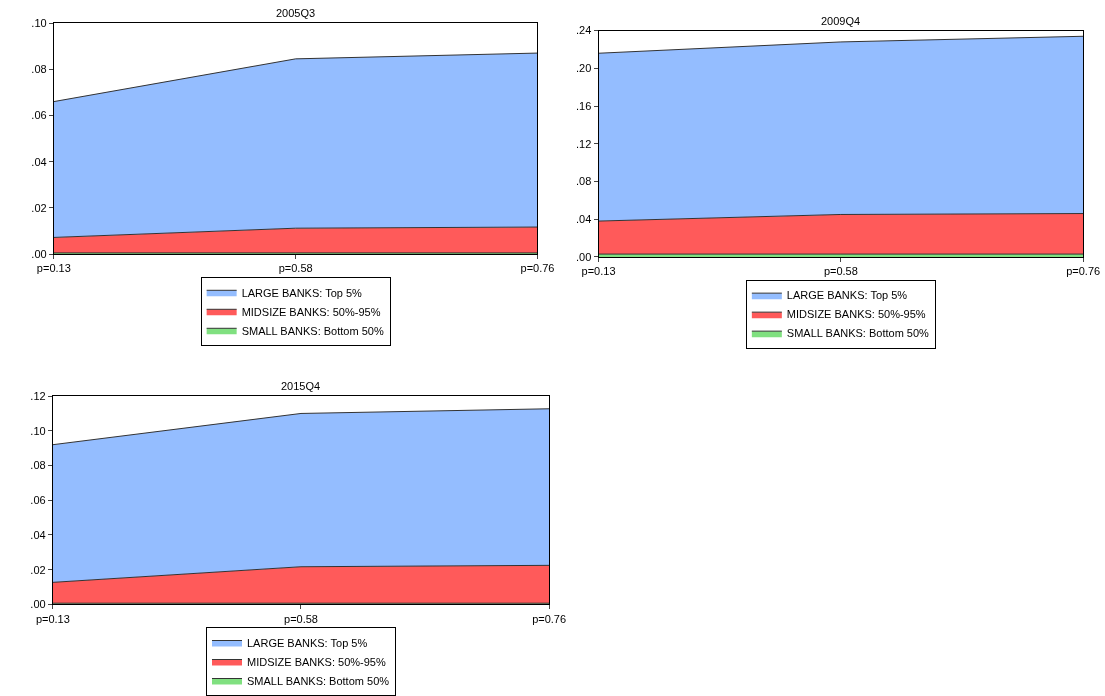 The height and width of the screenshot is (696, 1105). I want to click on chart-title: 2009Q4, so click(841, 21).